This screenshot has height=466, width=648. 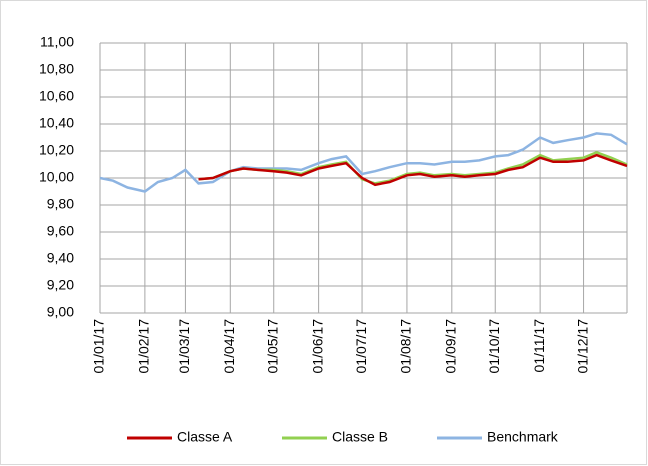 What do you see at coordinates (451, 346) in the screenshot?
I see `x-tick-label: 01/09/17` at bounding box center [451, 346].